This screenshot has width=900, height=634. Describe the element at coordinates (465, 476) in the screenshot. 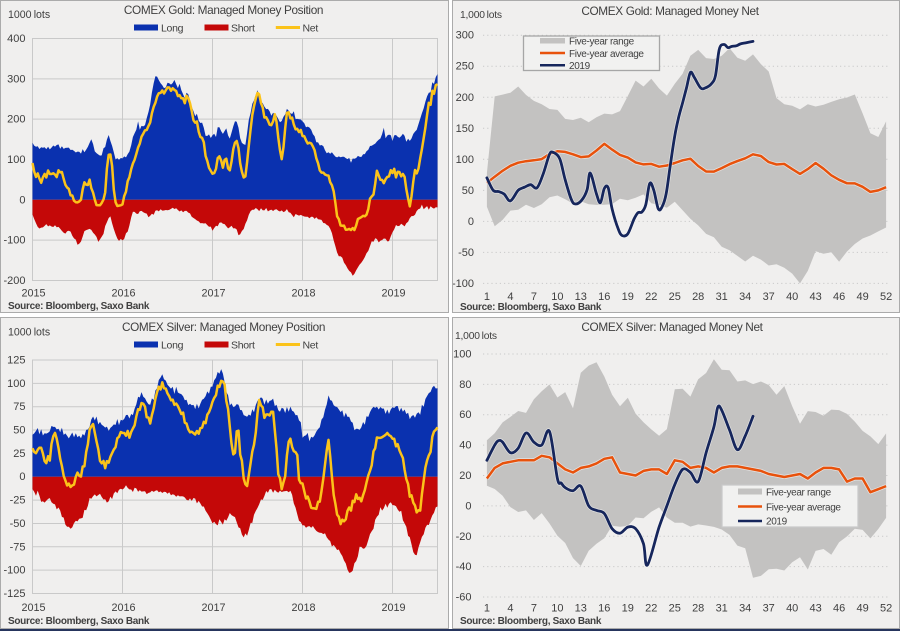

I see `svg-text: 20` at that location.